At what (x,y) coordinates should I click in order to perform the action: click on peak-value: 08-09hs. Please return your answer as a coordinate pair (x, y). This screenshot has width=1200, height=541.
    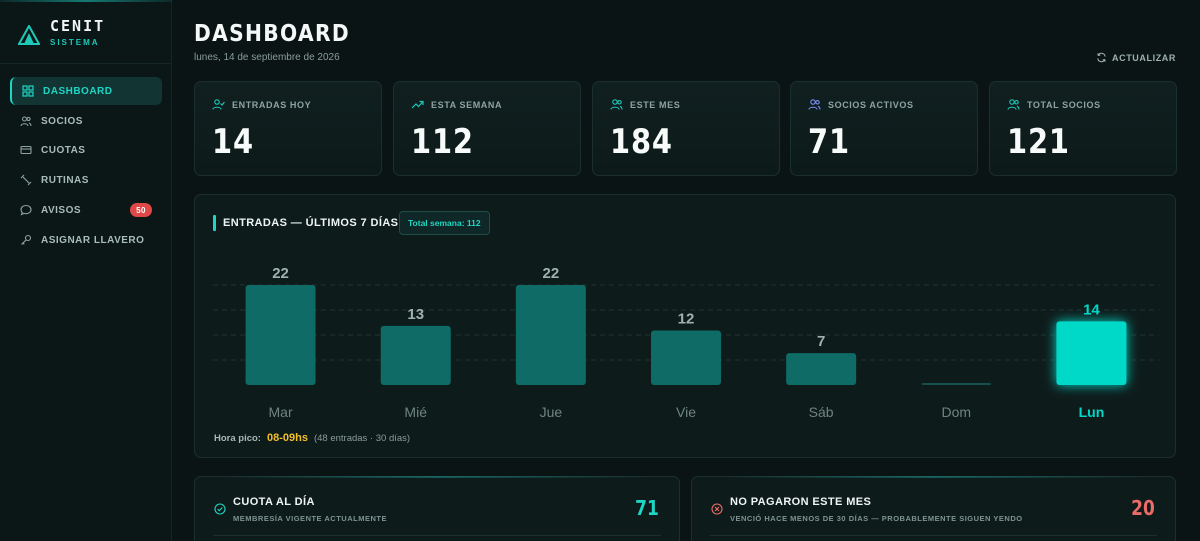
    Looking at the image, I should click on (287, 438).